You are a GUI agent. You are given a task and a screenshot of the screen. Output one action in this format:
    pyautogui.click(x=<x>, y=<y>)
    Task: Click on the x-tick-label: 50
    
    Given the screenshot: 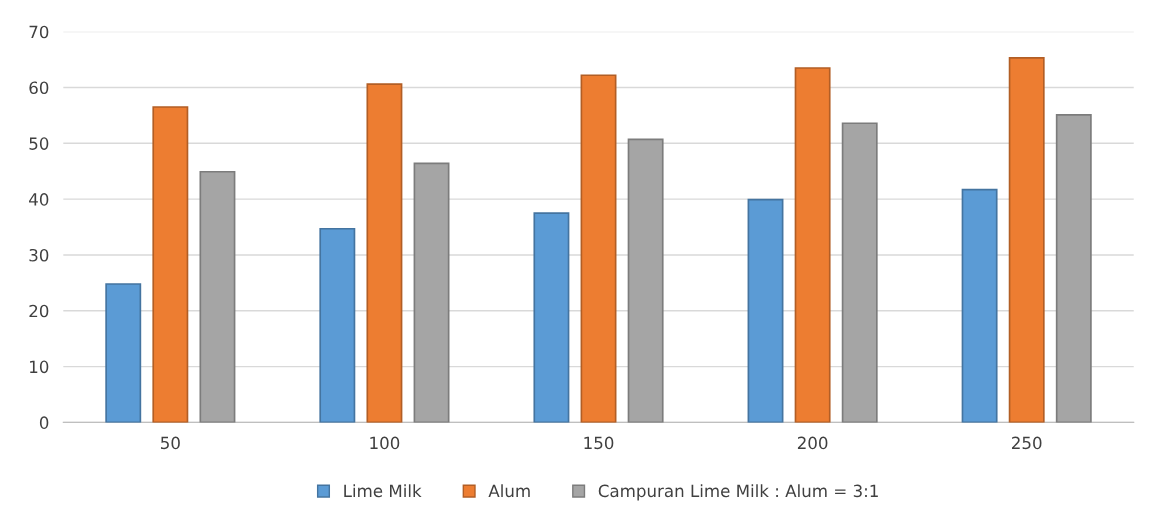 What is the action you would take?
    pyautogui.click(x=170, y=443)
    